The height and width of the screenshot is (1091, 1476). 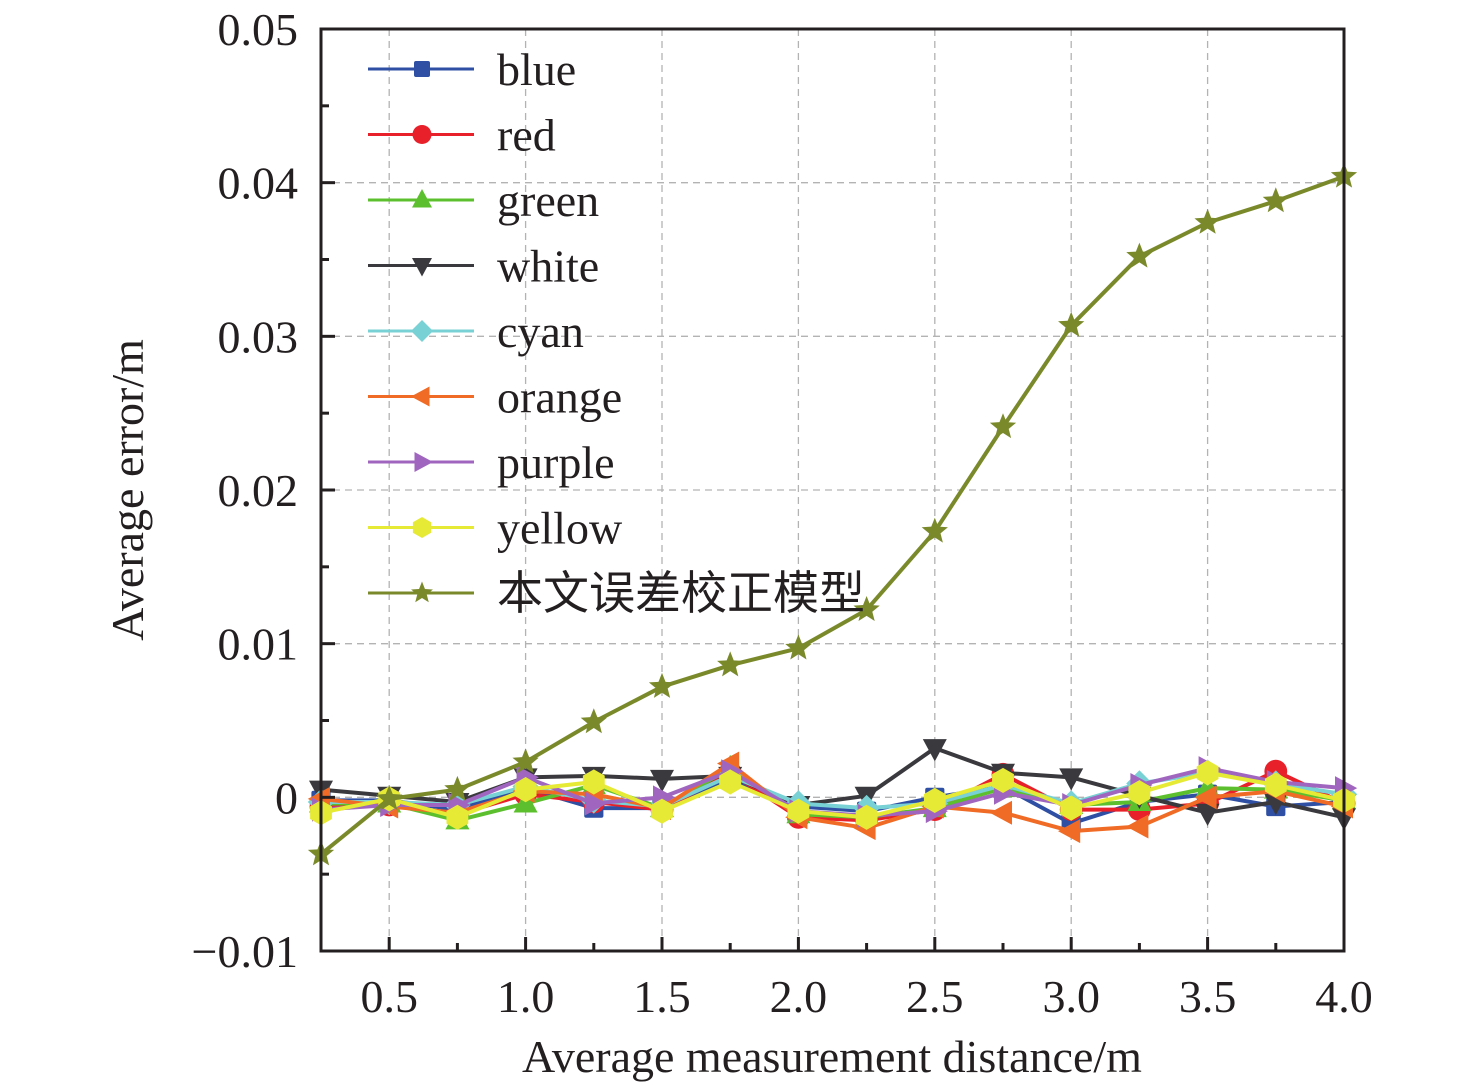 I want to click on legend-label: white, so click(x=548, y=266).